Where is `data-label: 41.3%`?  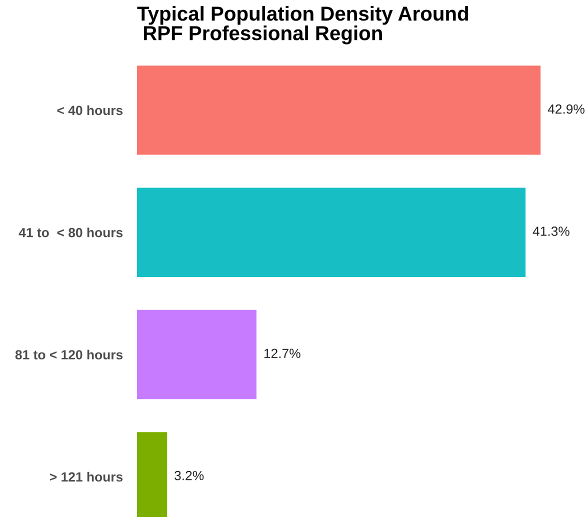 data-label: 41.3% is located at coordinates (551, 231).